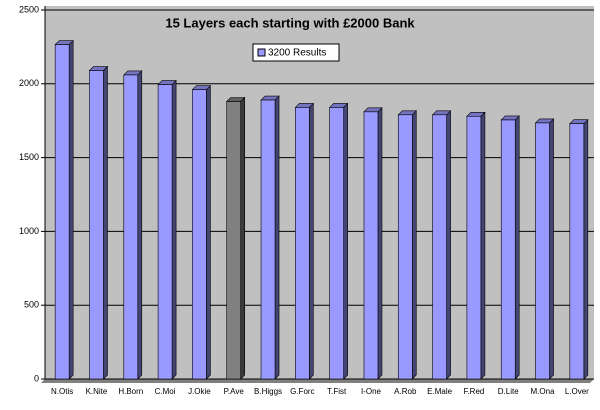  Describe the element at coordinates (577, 391) in the screenshot. I see `x-tick-label: L.Over` at that location.